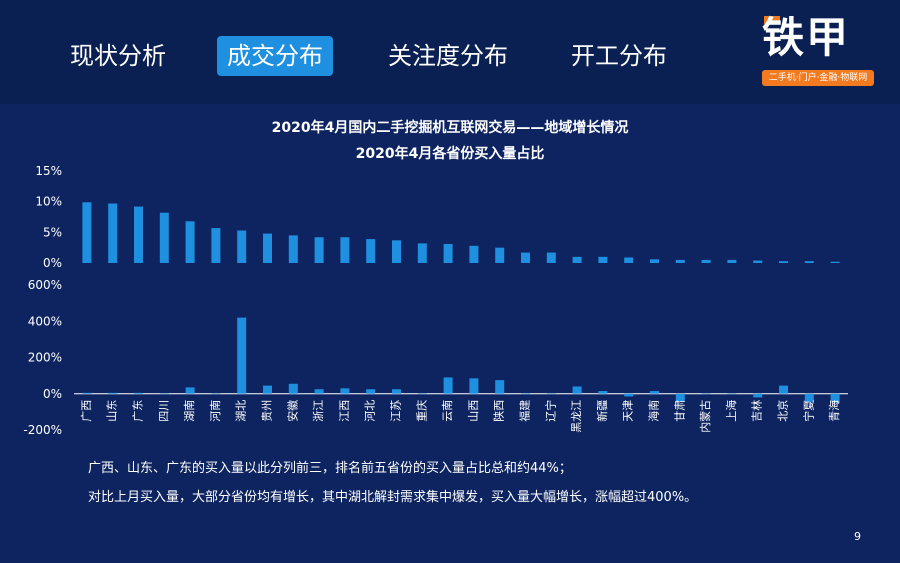 This screenshot has width=900, height=563. I want to click on category-label: 海南, so click(654, 411).